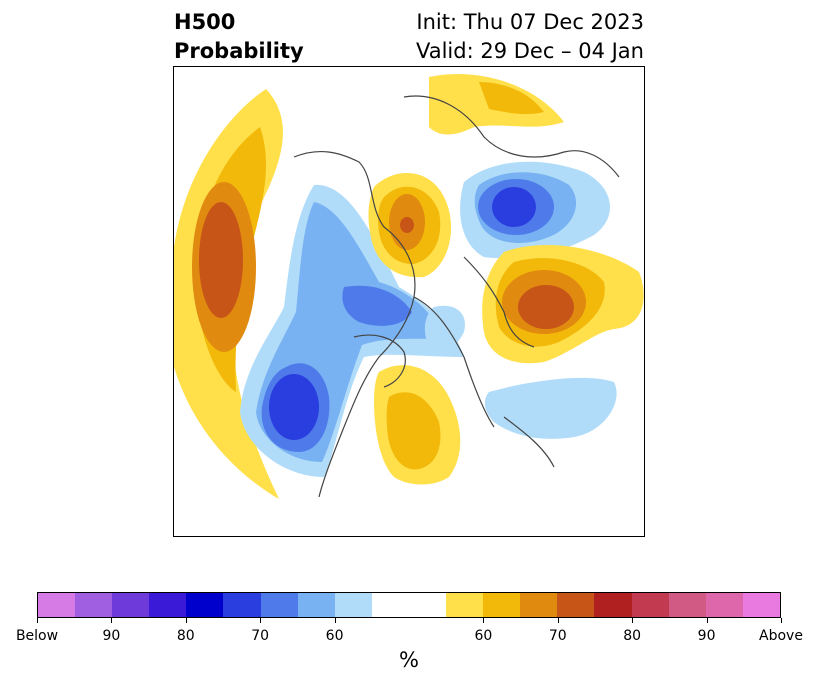  What do you see at coordinates (781, 636) in the screenshot?
I see `colorbar-tick-label: Above` at bounding box center [781, 636].